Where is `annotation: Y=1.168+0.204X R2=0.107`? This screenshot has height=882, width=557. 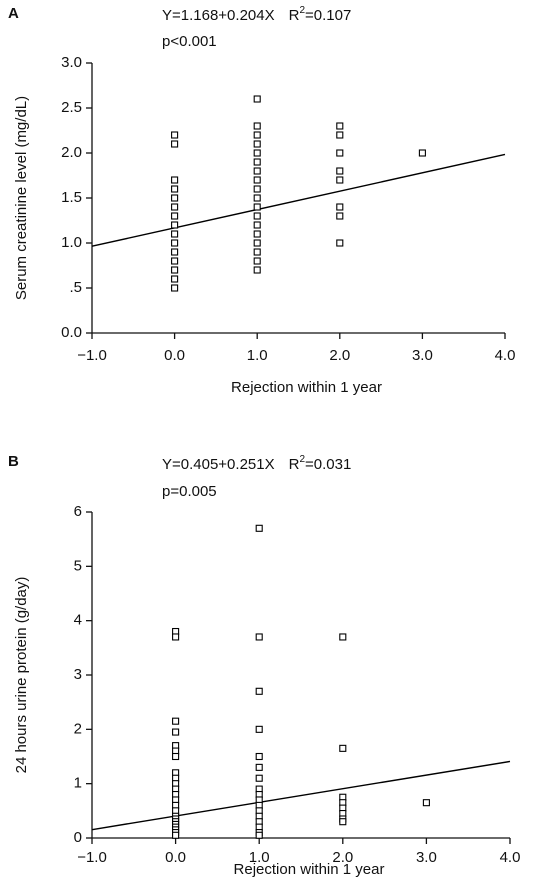
annotation: Y=1.168+0.204X R2=0.107 is located at coordinates (256, 14).